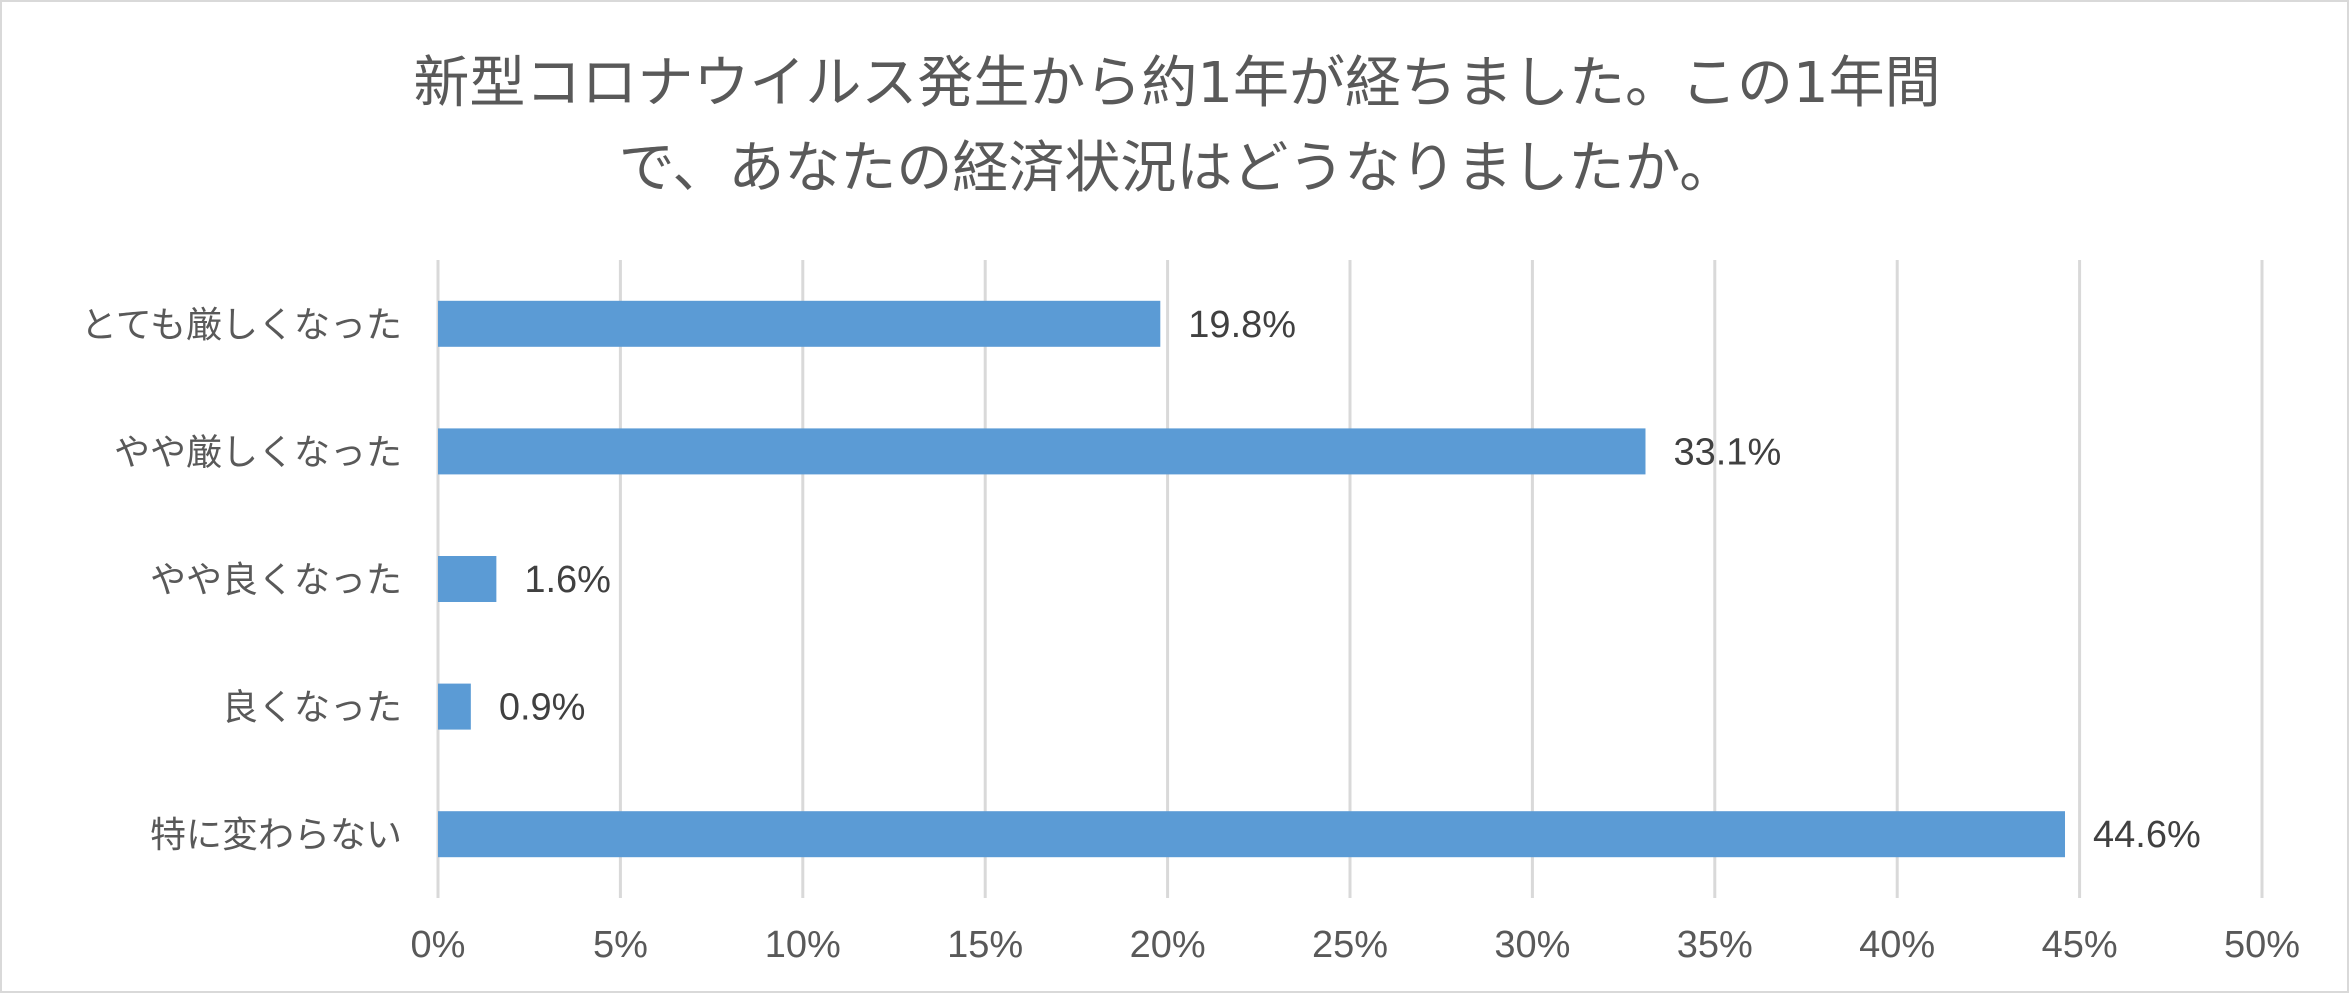 This screenshot has width=2349, height=995. I want to click on x-tick-label: 25%, so click(1350, 945).